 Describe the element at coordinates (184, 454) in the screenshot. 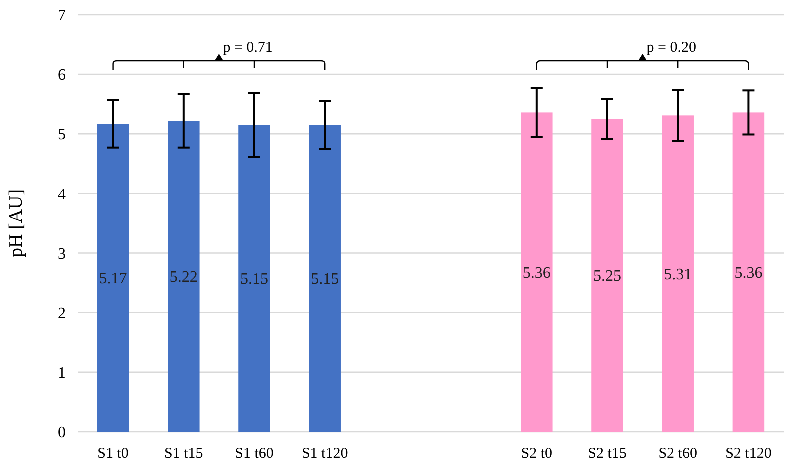

I see `x-tick-label: S1 t15` at that location.